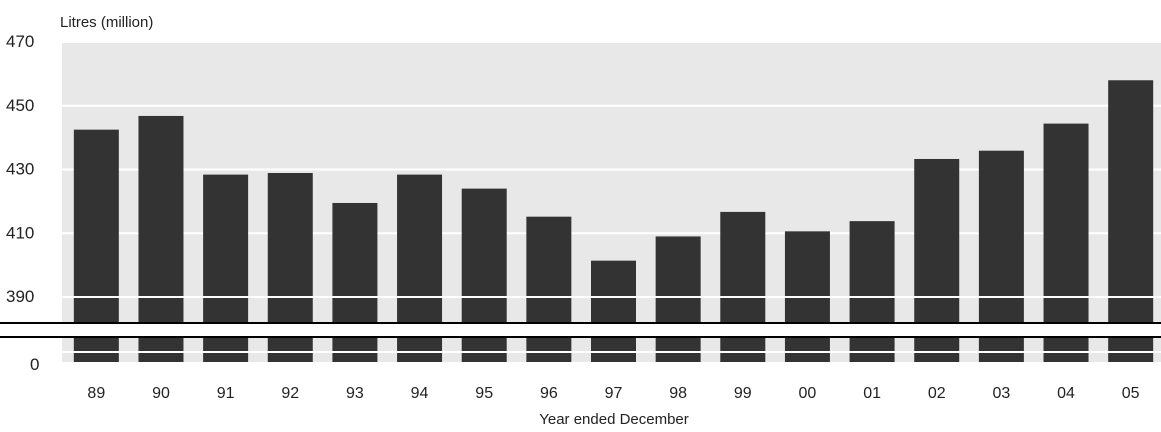 The height and width of the screenshot is (432, 1161). Describe the element at coordinates (1066, 393) in the screenshot. I see `x-tick-04: 04` at that location.